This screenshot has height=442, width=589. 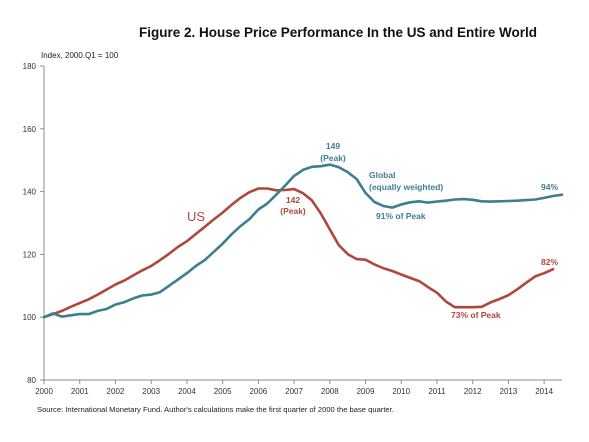 I want to click on y-tick-label: 140, so click(x=30, y=192).